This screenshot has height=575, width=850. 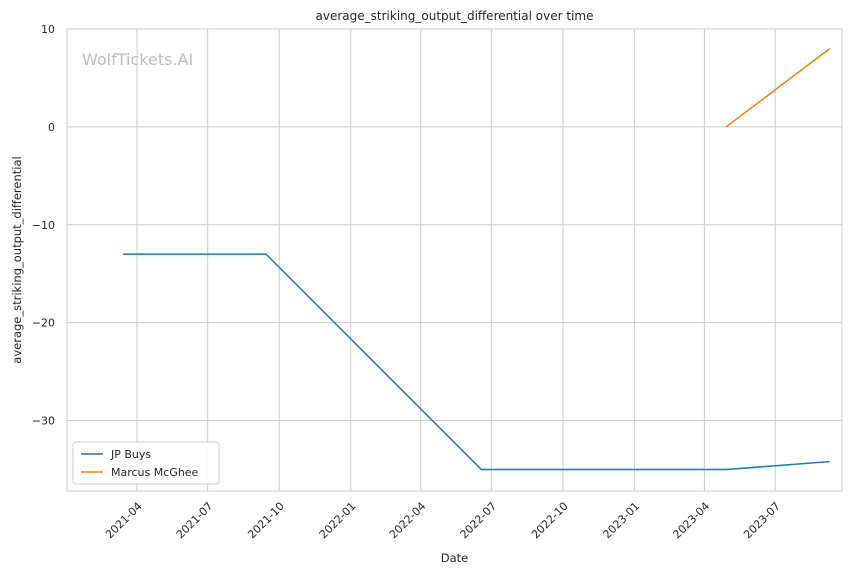 I want to click on legend-box, so click(x=146, y=463).